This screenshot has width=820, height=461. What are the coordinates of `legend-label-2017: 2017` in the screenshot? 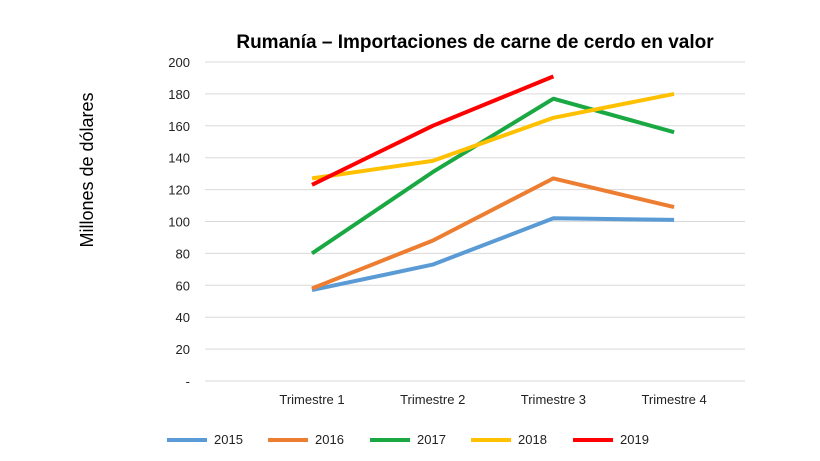 It's located at (431, 439).